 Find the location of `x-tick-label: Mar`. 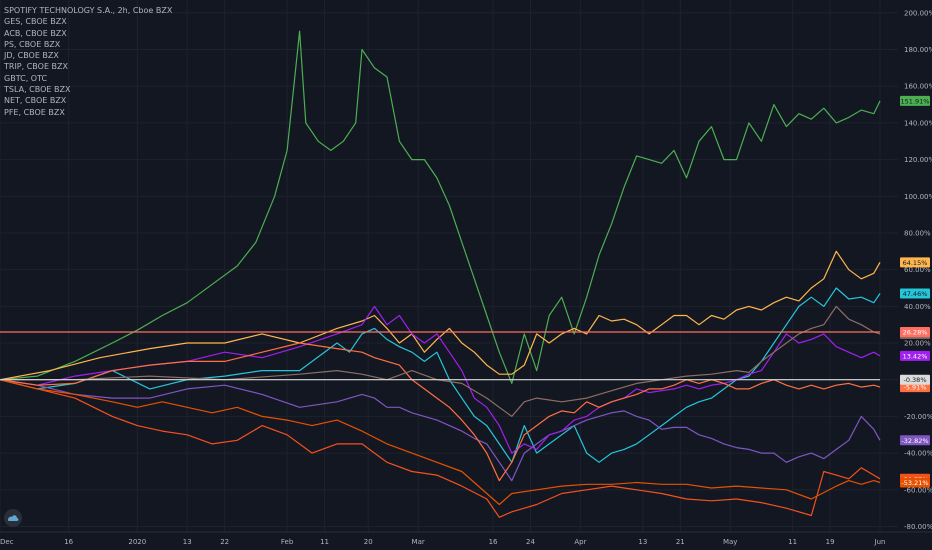

x-tick-label: Mar is located at coordinates (418, 542).